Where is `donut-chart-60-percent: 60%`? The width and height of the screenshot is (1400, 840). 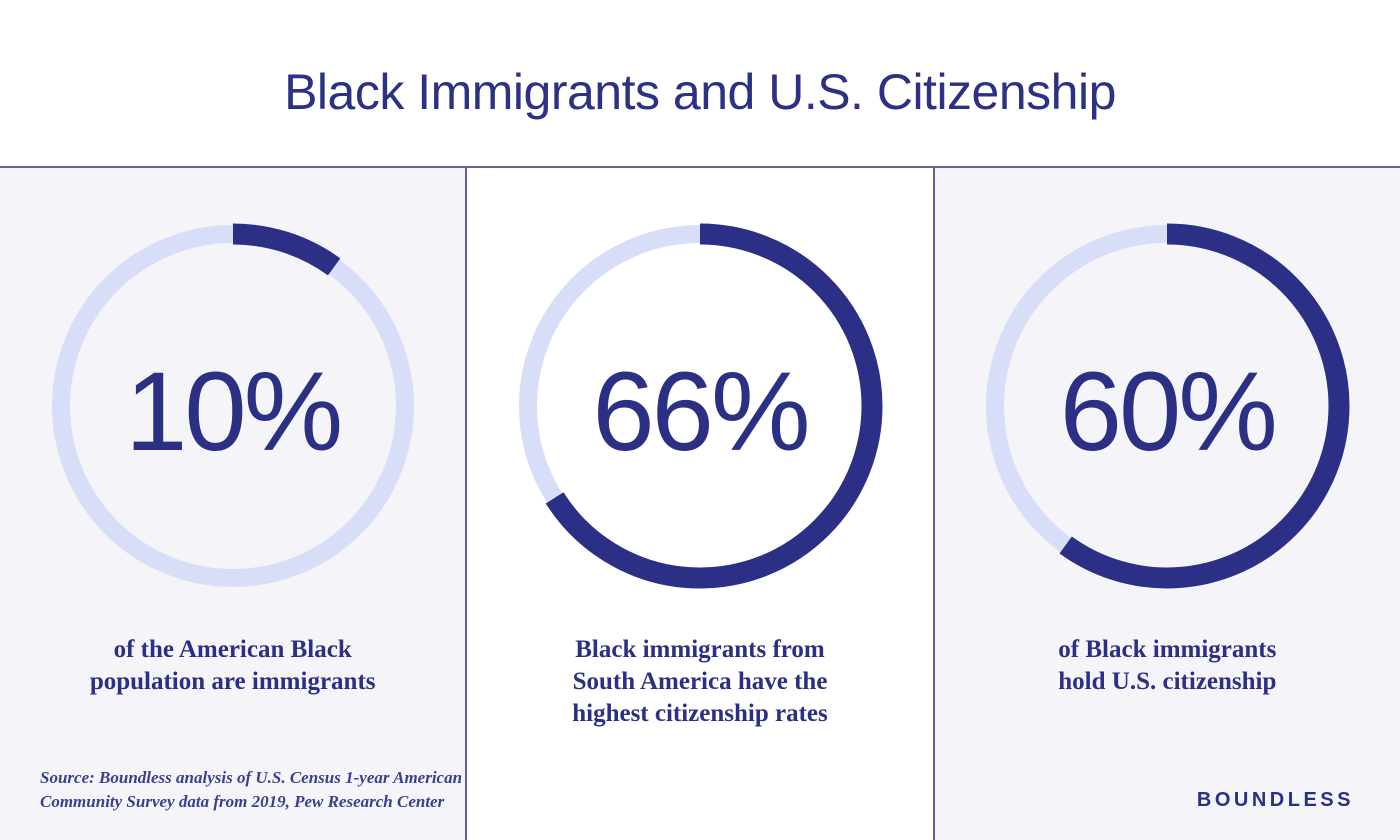
donut-chart-60-percent: 60% is located at coordinates (1167, 406).